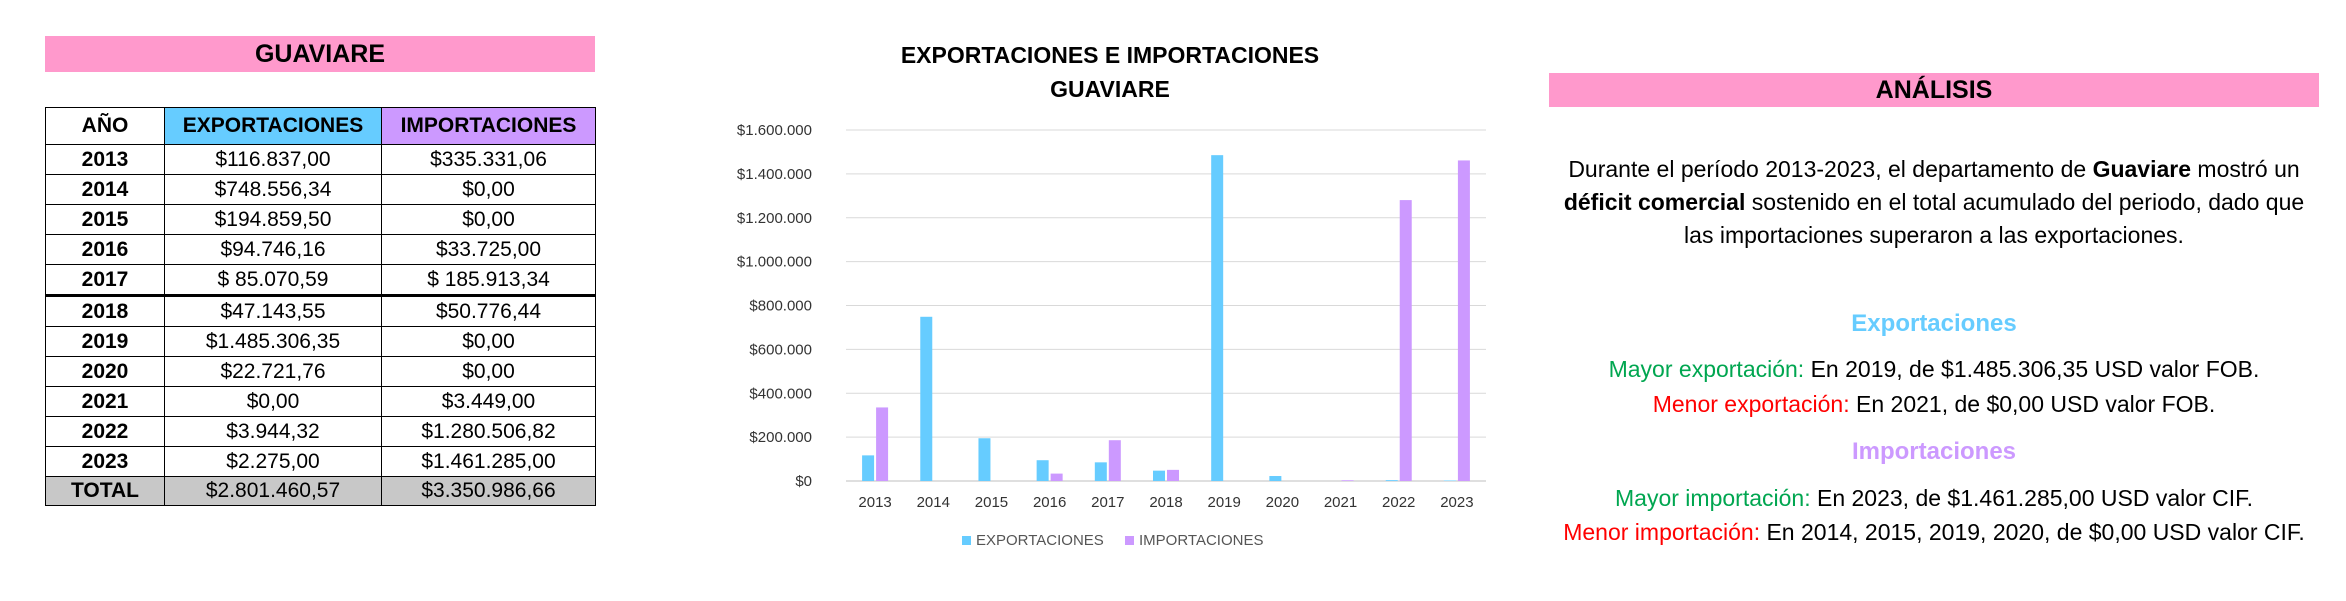 The width and height of the screenshot is (2346, 601). What do you see at coordinates (1463, 320) in the screenshot?
I see `bar-importaciones-2023` at bounding box center [1463, 320].